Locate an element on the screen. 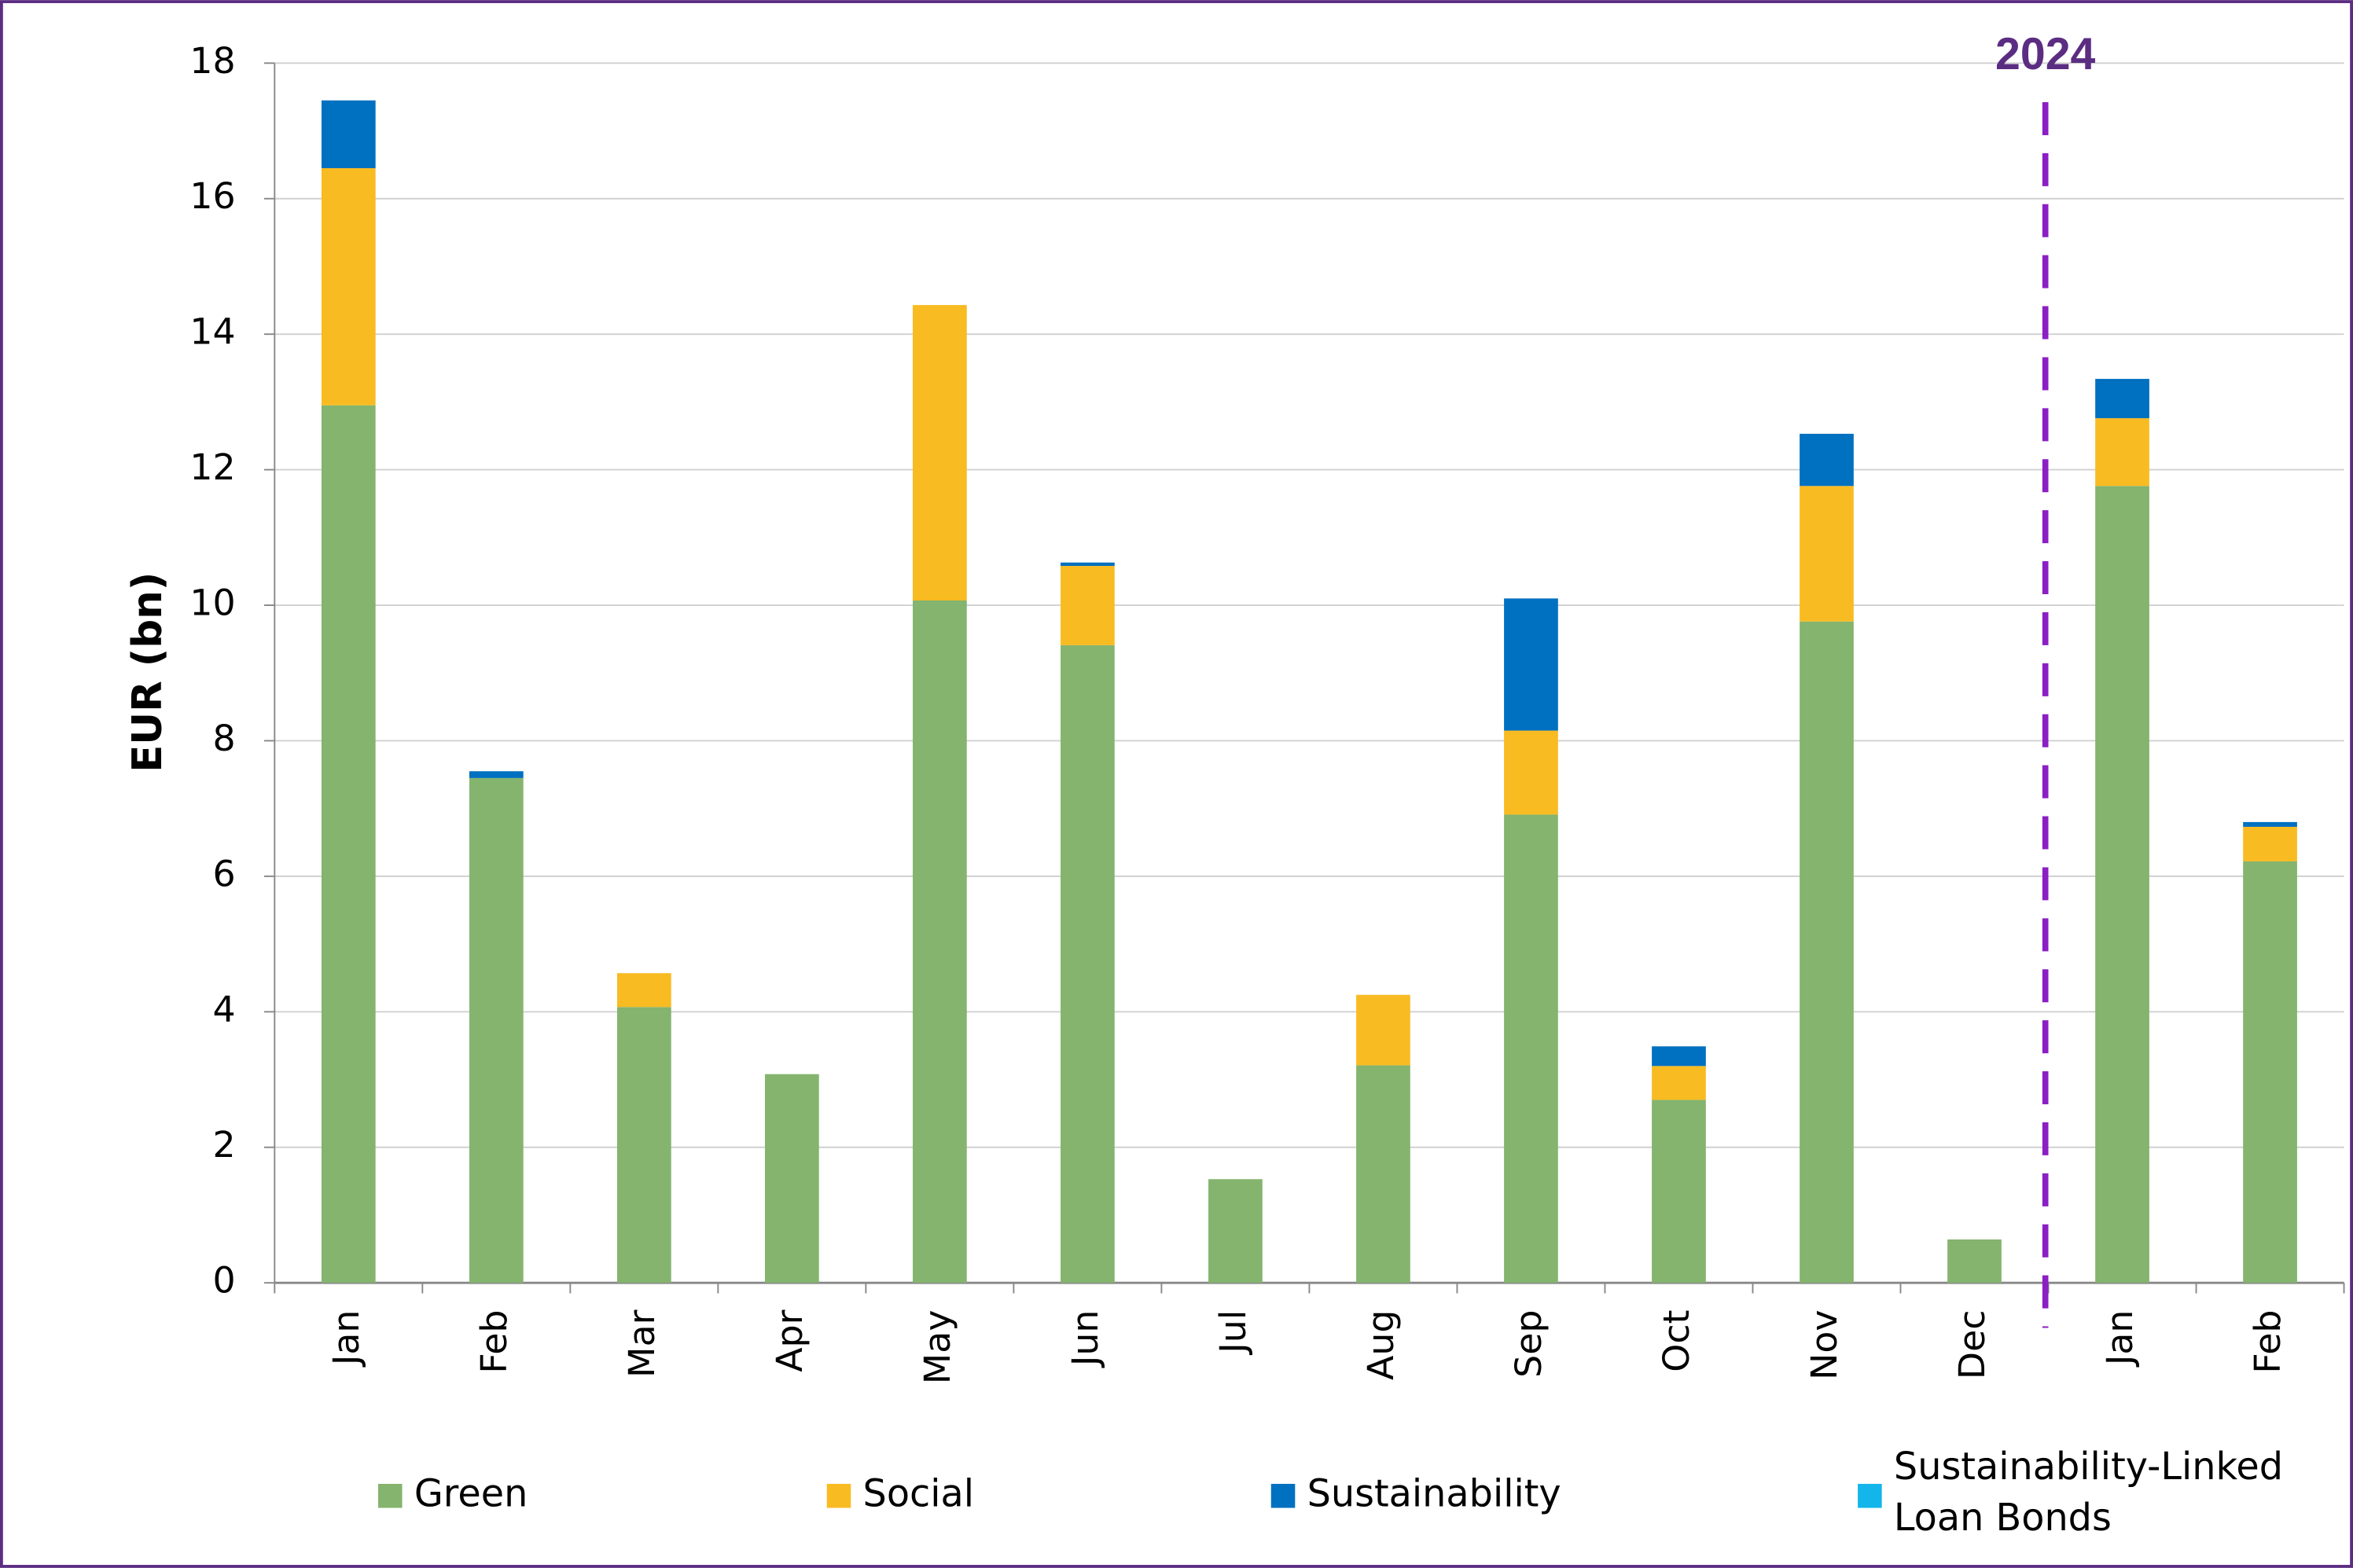  legend-entry: Sustainability is located at coordinates (1434, 1493).